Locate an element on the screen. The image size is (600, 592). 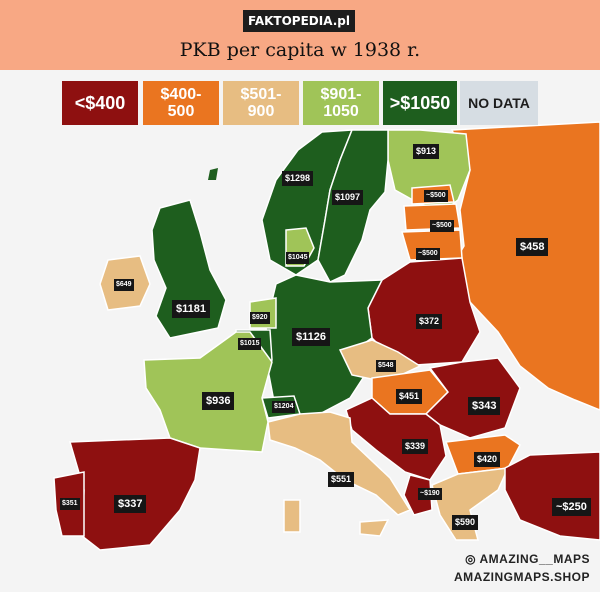
label-turkey: ~$250 is located at coordinates (571, 507).